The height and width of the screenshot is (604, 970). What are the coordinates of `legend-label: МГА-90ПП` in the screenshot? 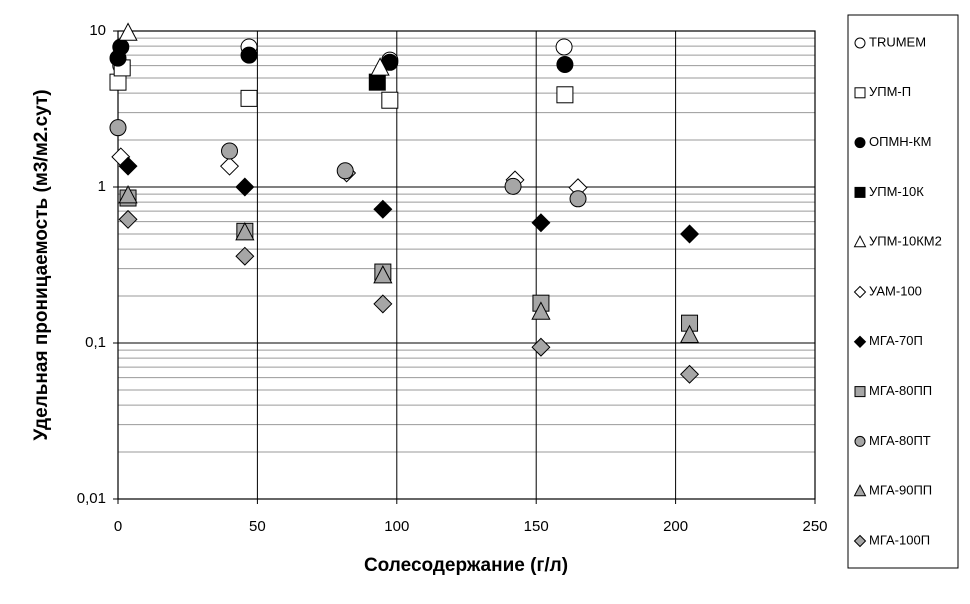 It's located at (900, 490).